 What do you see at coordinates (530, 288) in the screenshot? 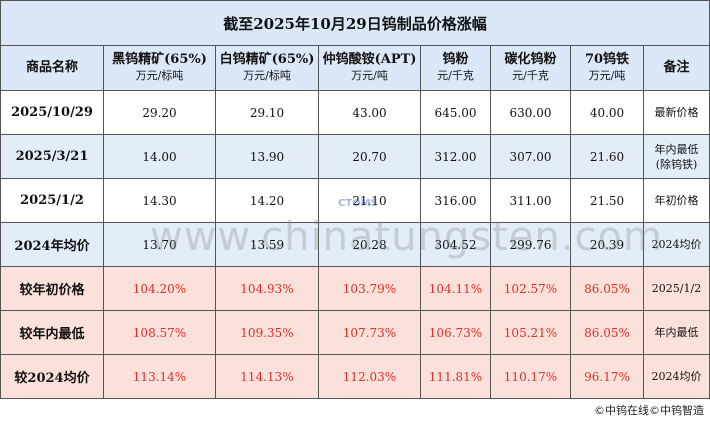
I see `value-cell: 102.57%` at bounding box center [530, 288].